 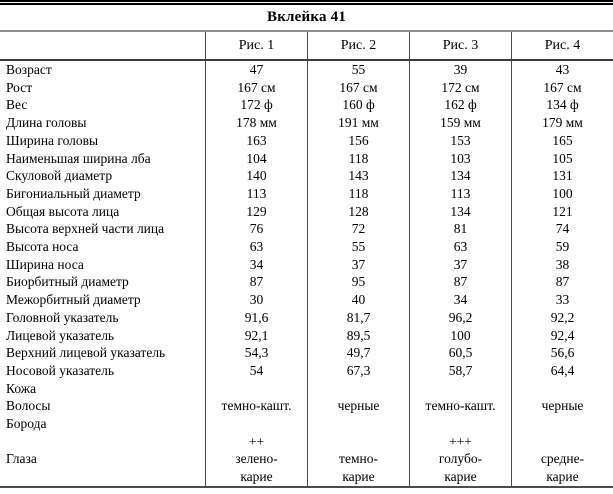 I want to click on row-label: Длина головы, so click(x=46, y=123).